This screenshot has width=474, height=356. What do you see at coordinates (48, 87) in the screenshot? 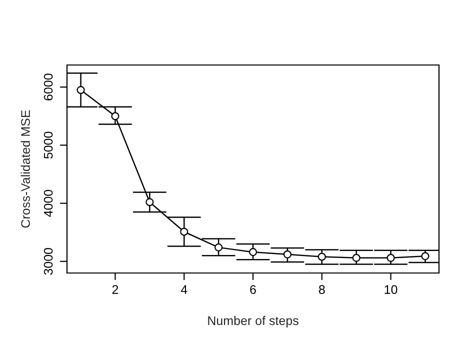
I see `y-tick-label: 6000` at bounding box center [48, 87].